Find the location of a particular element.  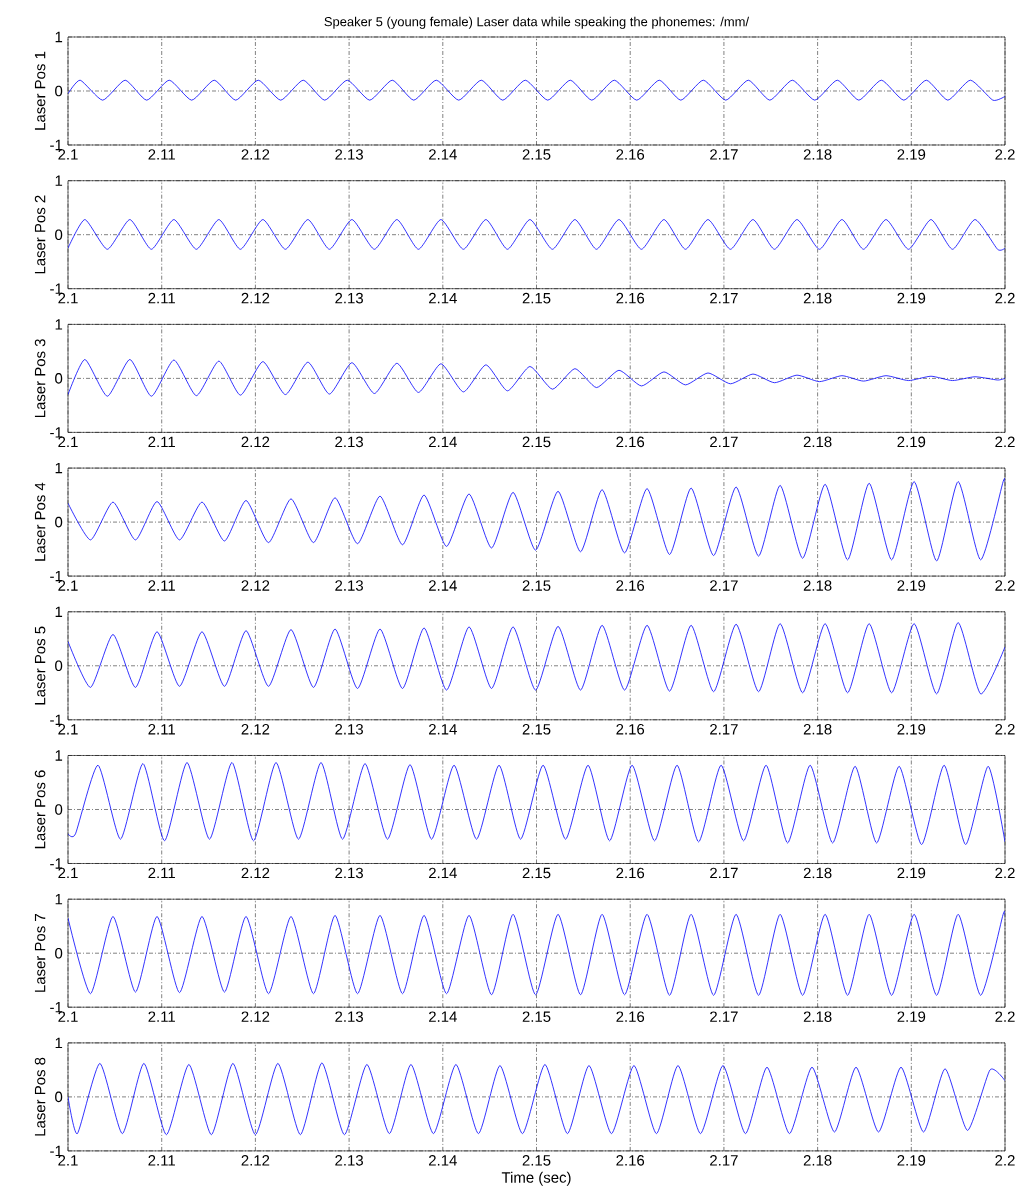

y-axis-title: Laser Pos 8 is located at coordinates (40, 1096).